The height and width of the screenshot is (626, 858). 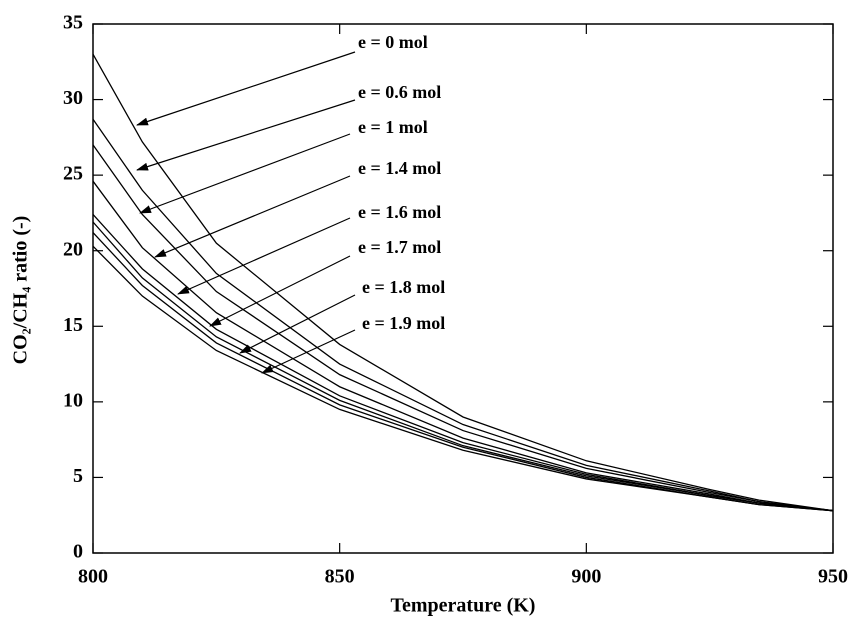 I want to click on series-label: e = 0.6 mol, so click(x=399, y=92).